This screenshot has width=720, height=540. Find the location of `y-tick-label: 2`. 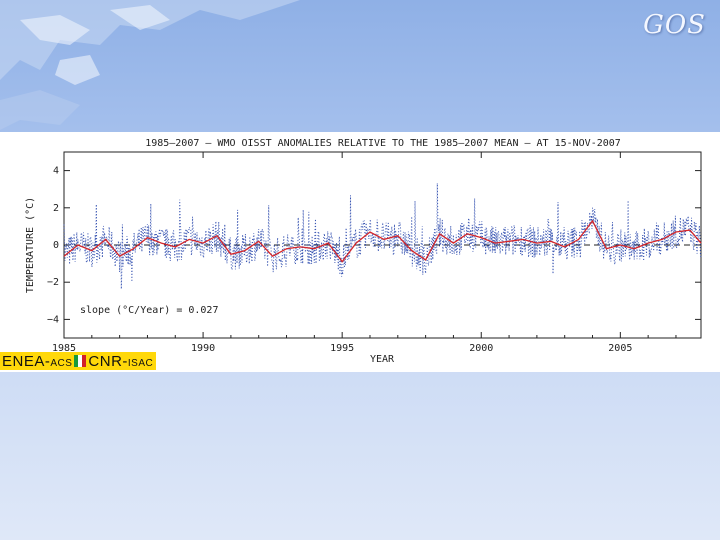

y-tick-label: 2 is located at coordinates (56, 208).